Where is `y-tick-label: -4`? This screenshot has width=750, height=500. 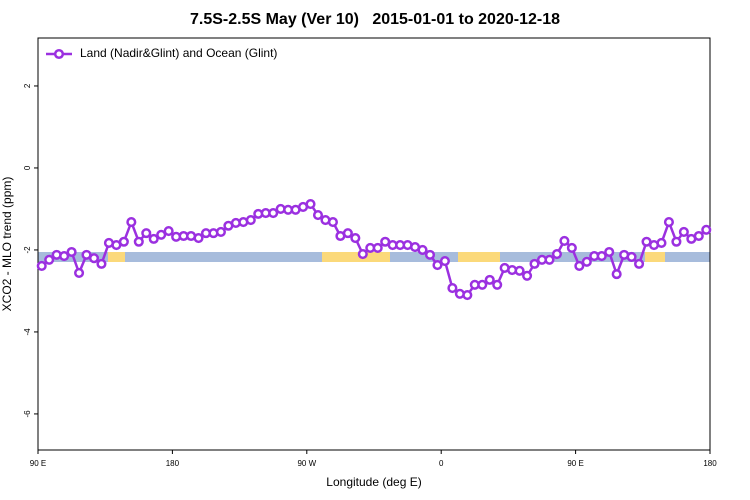 y-tick-label: -4 is located at coordinates (27, 332).